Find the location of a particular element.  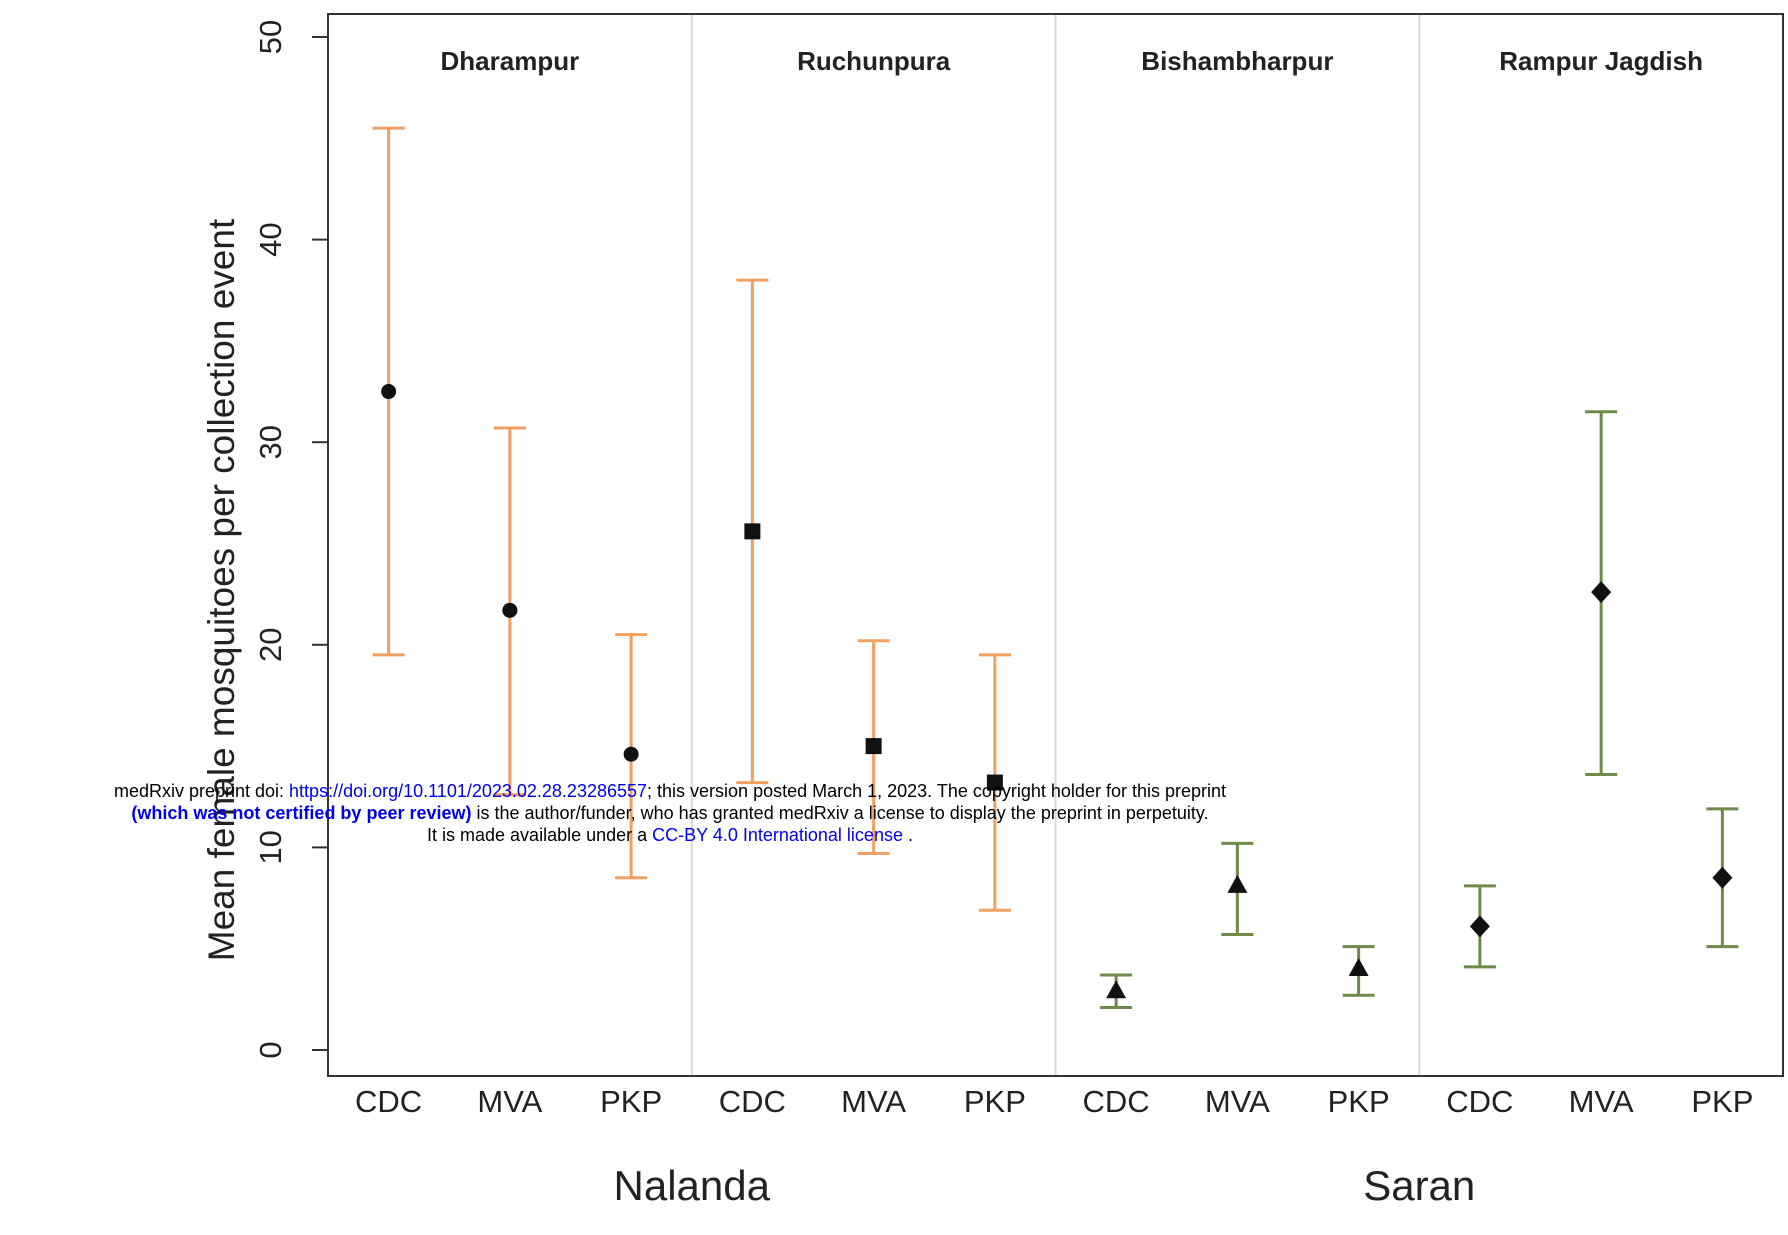

y-tick-label: 0 is located at coordinates (270, 1049).